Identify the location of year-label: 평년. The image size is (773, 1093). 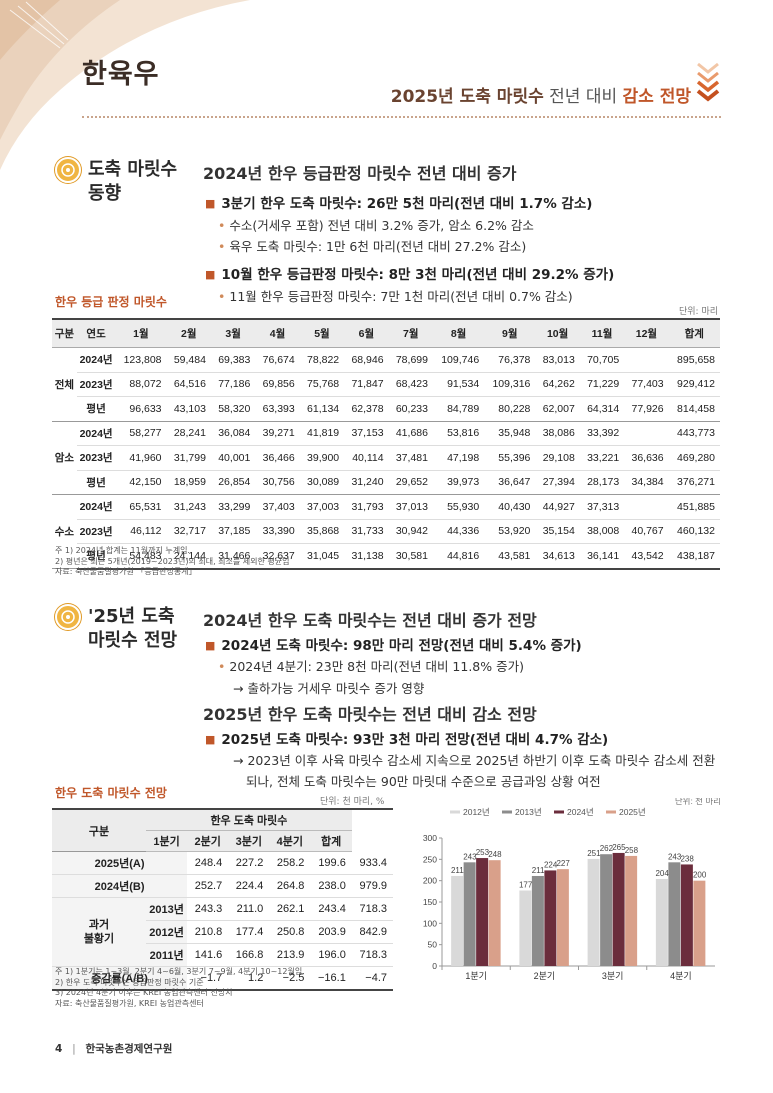
(96, 409).